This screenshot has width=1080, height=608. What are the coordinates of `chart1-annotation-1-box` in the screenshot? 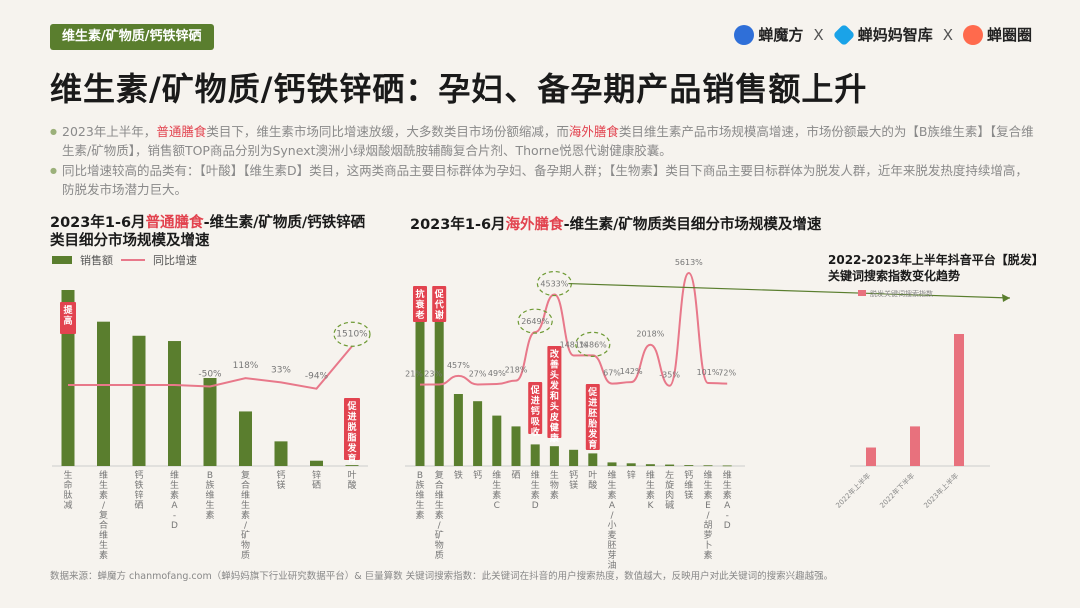 It's located at (68, 318).